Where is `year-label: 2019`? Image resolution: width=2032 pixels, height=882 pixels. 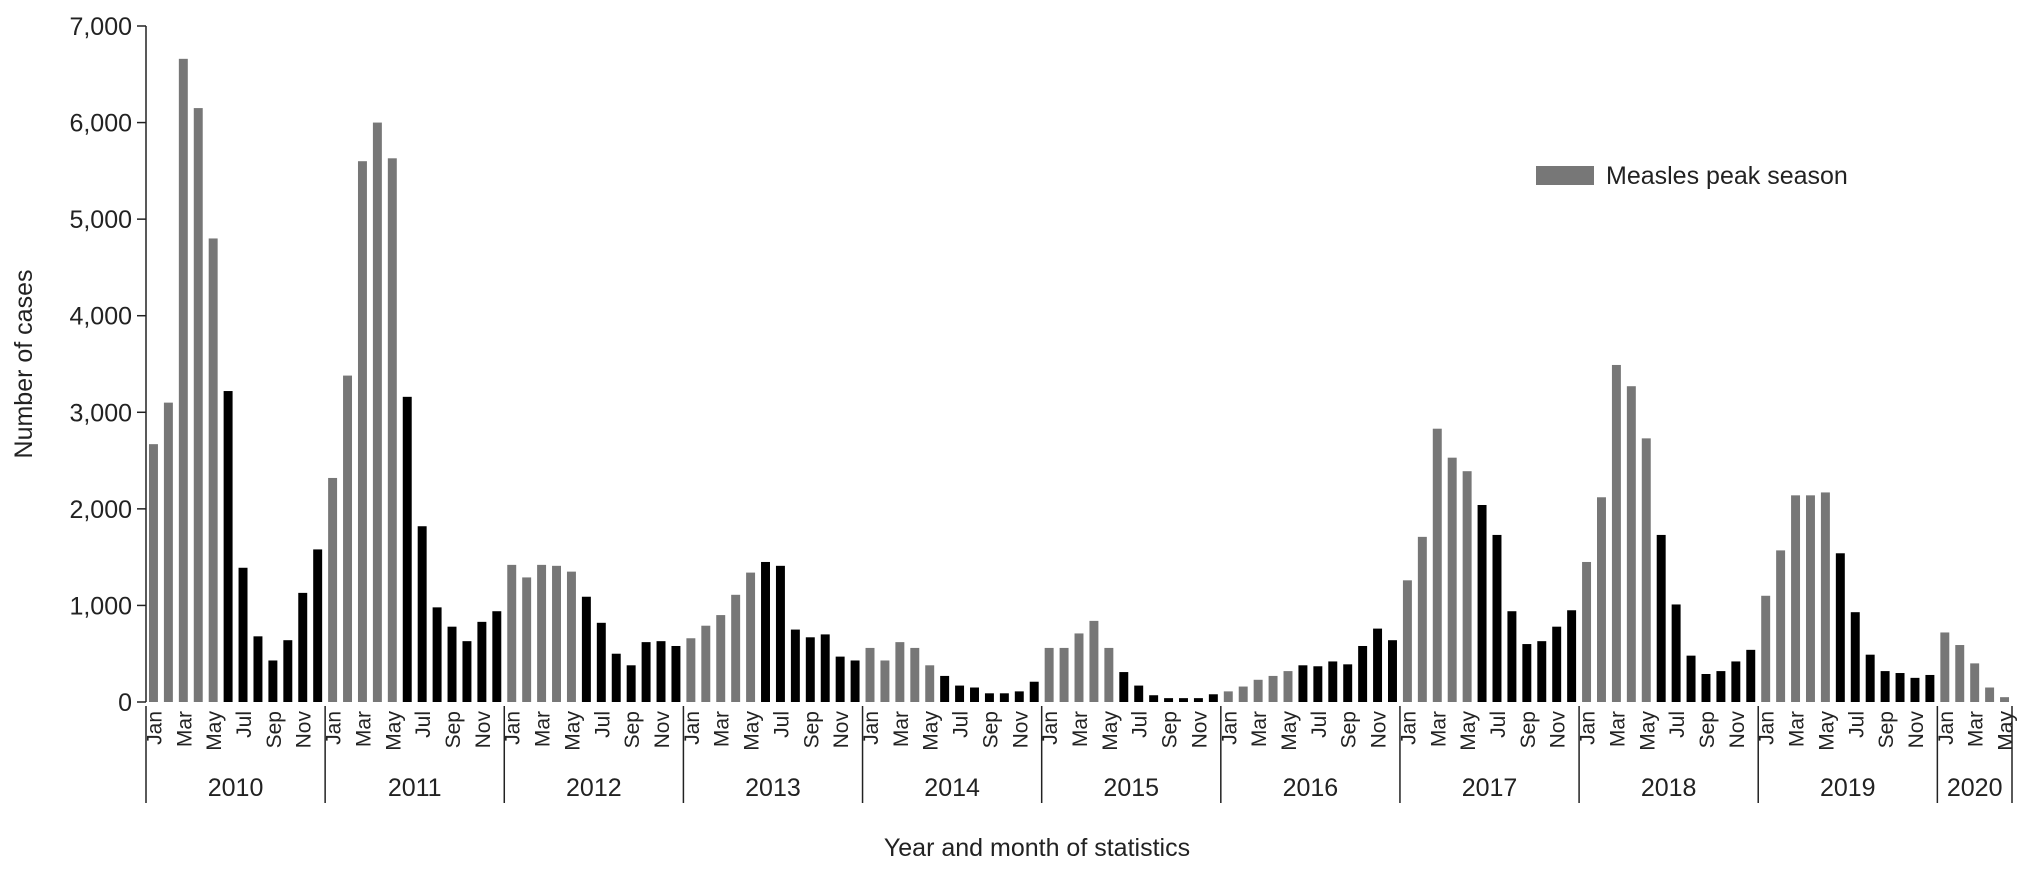 year-label: 2019 is located at coordinates (1848, 788).